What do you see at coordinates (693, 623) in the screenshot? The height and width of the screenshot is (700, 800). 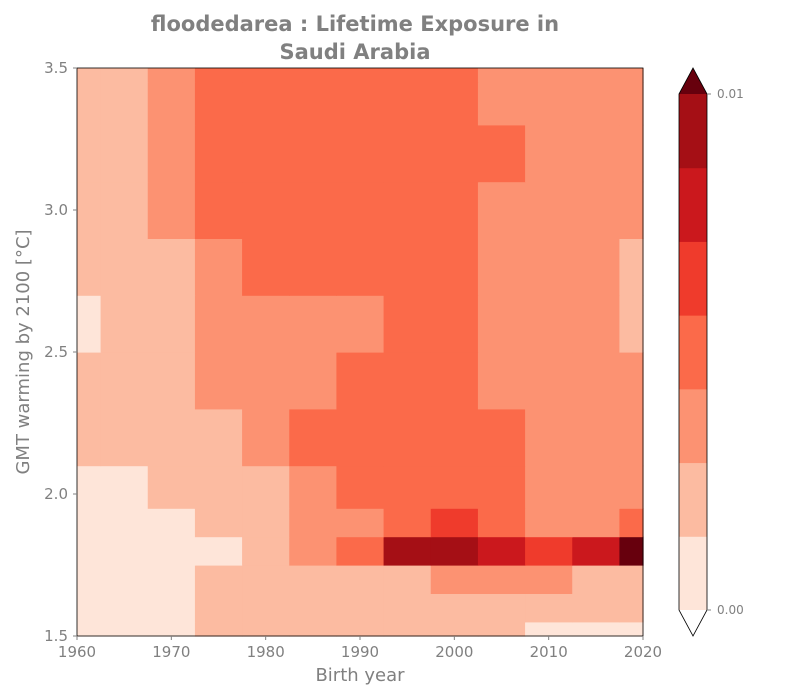 I see `colorbar-extend-min` at bounding box center [693, 623].